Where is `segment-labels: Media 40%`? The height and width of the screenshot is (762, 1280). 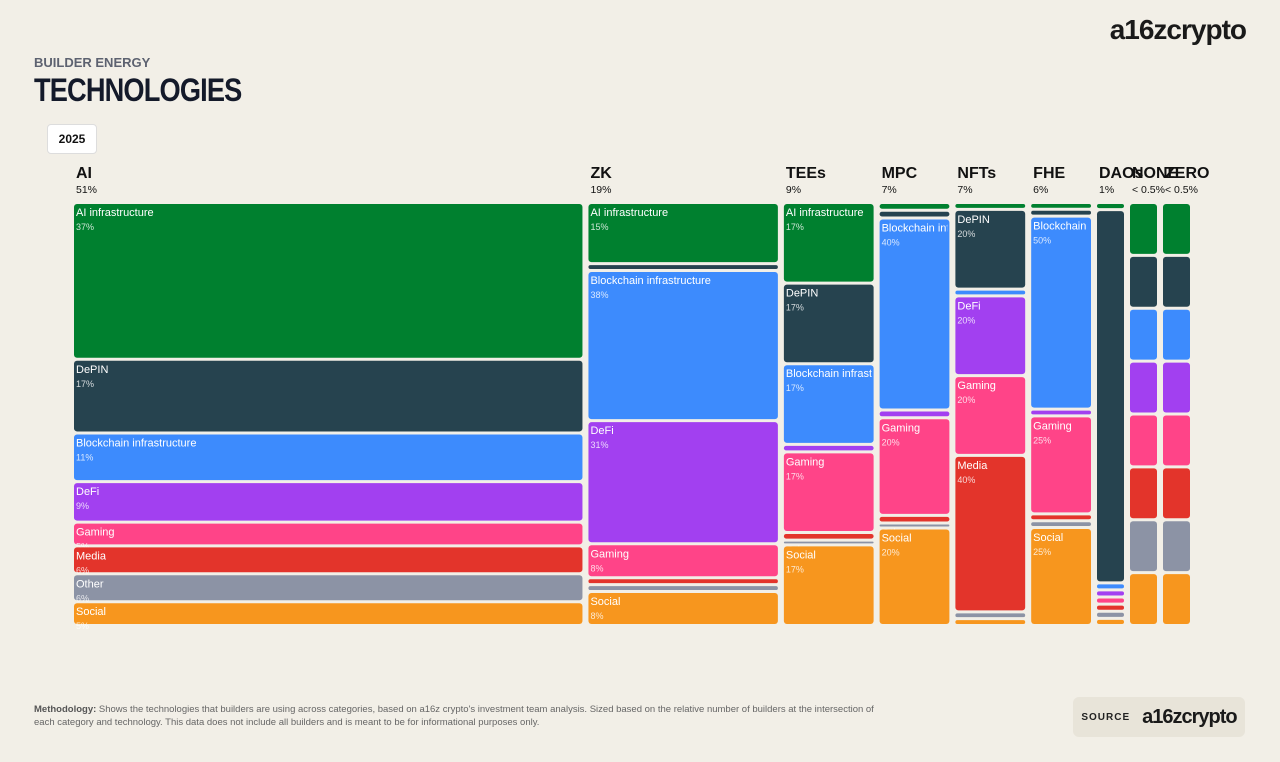 segment-labels: Media 40% is located at coordinates (972, 472).